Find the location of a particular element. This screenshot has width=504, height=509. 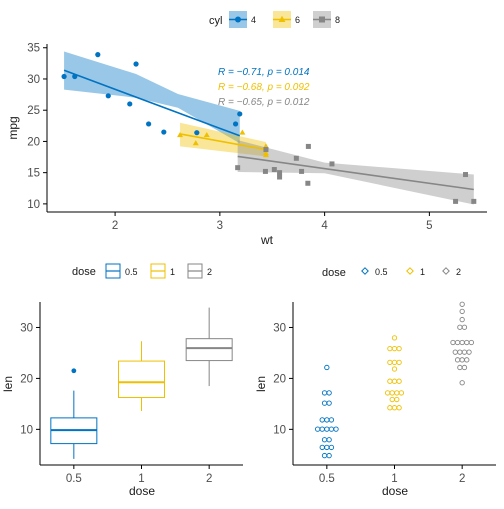

legend-label-cyl-8: 8 is located at coordinates (337, 20).